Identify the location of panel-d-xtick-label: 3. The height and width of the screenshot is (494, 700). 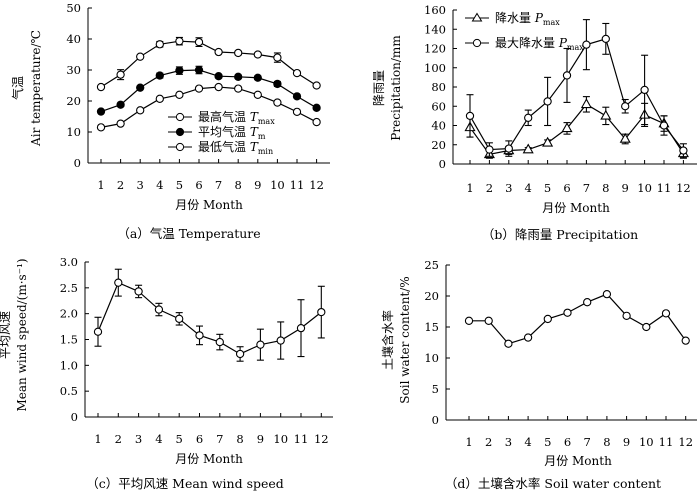
(508, 442).